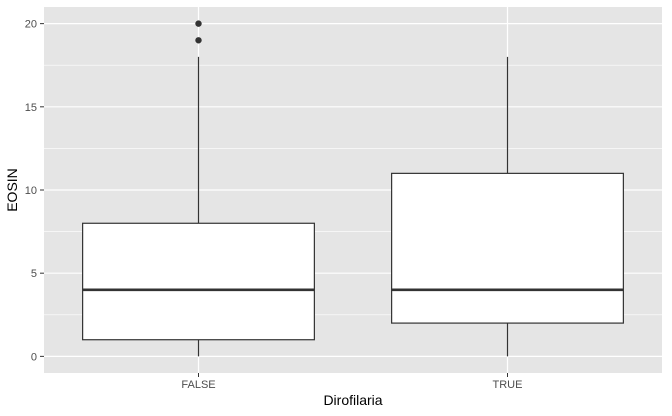  Describe the element at coordinates (31, 191) in the screenshot. I see `y-tick-label: 10` at that location.